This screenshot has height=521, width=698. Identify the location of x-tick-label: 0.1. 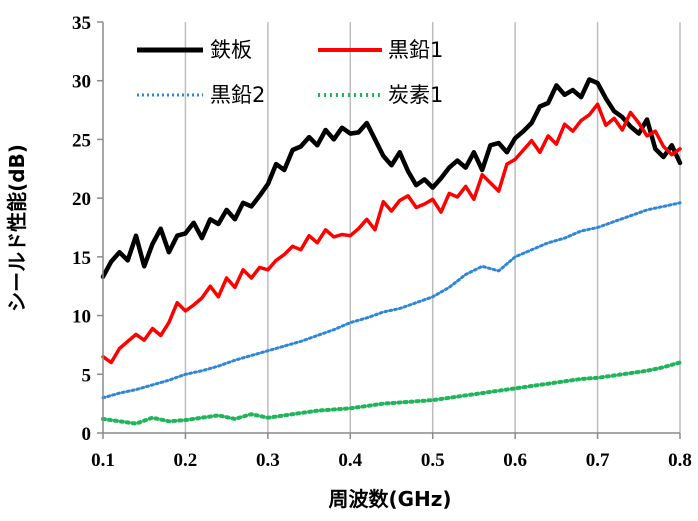
(103, 460).